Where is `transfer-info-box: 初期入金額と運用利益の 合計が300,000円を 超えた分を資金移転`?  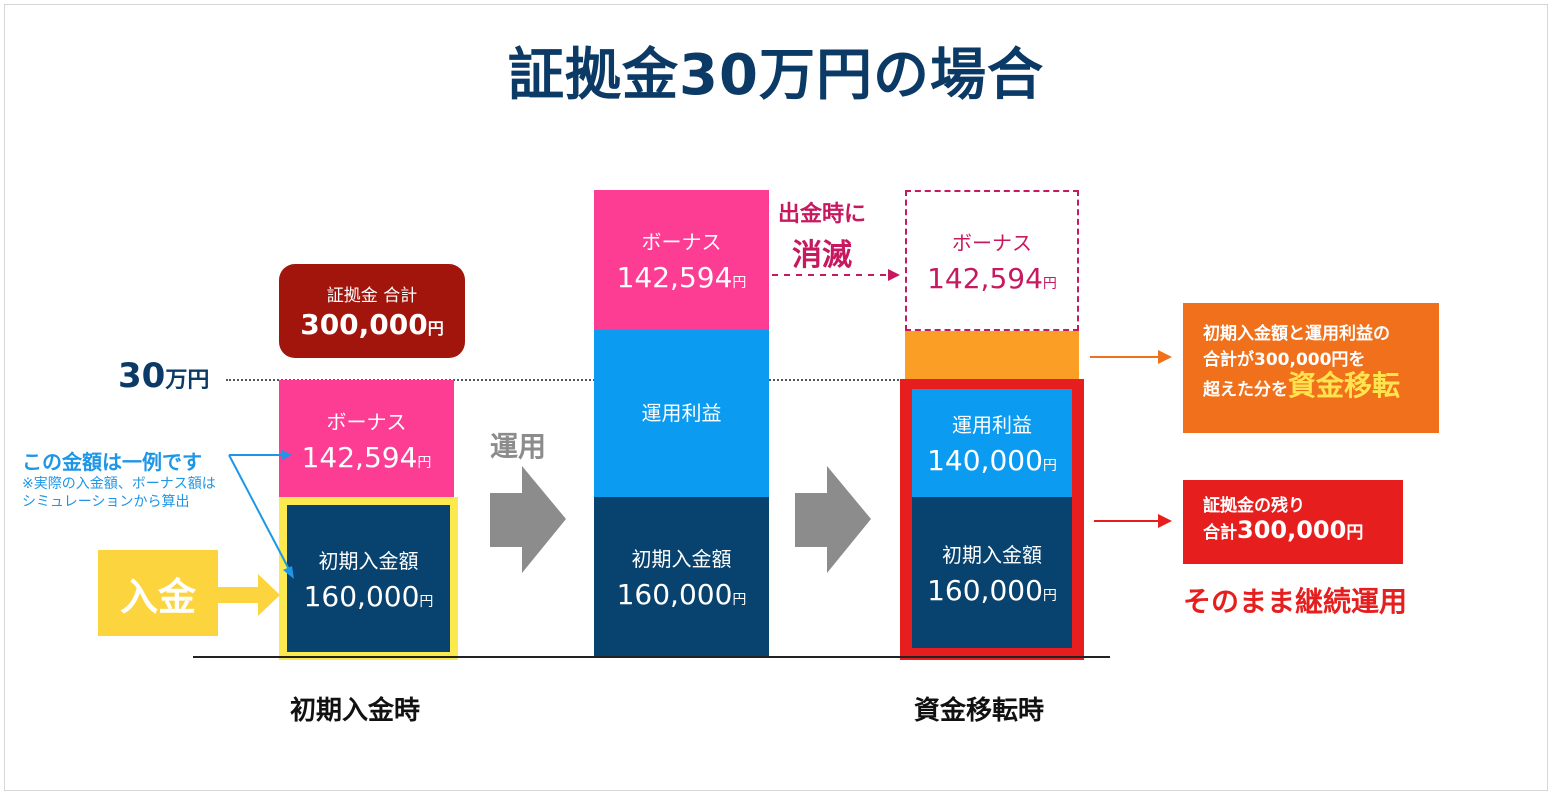
transfer-info-box: 初期入金額と運用利益の 合計が300,000円を 超えた分を資金移転 is located at coordinates (1311, 368).